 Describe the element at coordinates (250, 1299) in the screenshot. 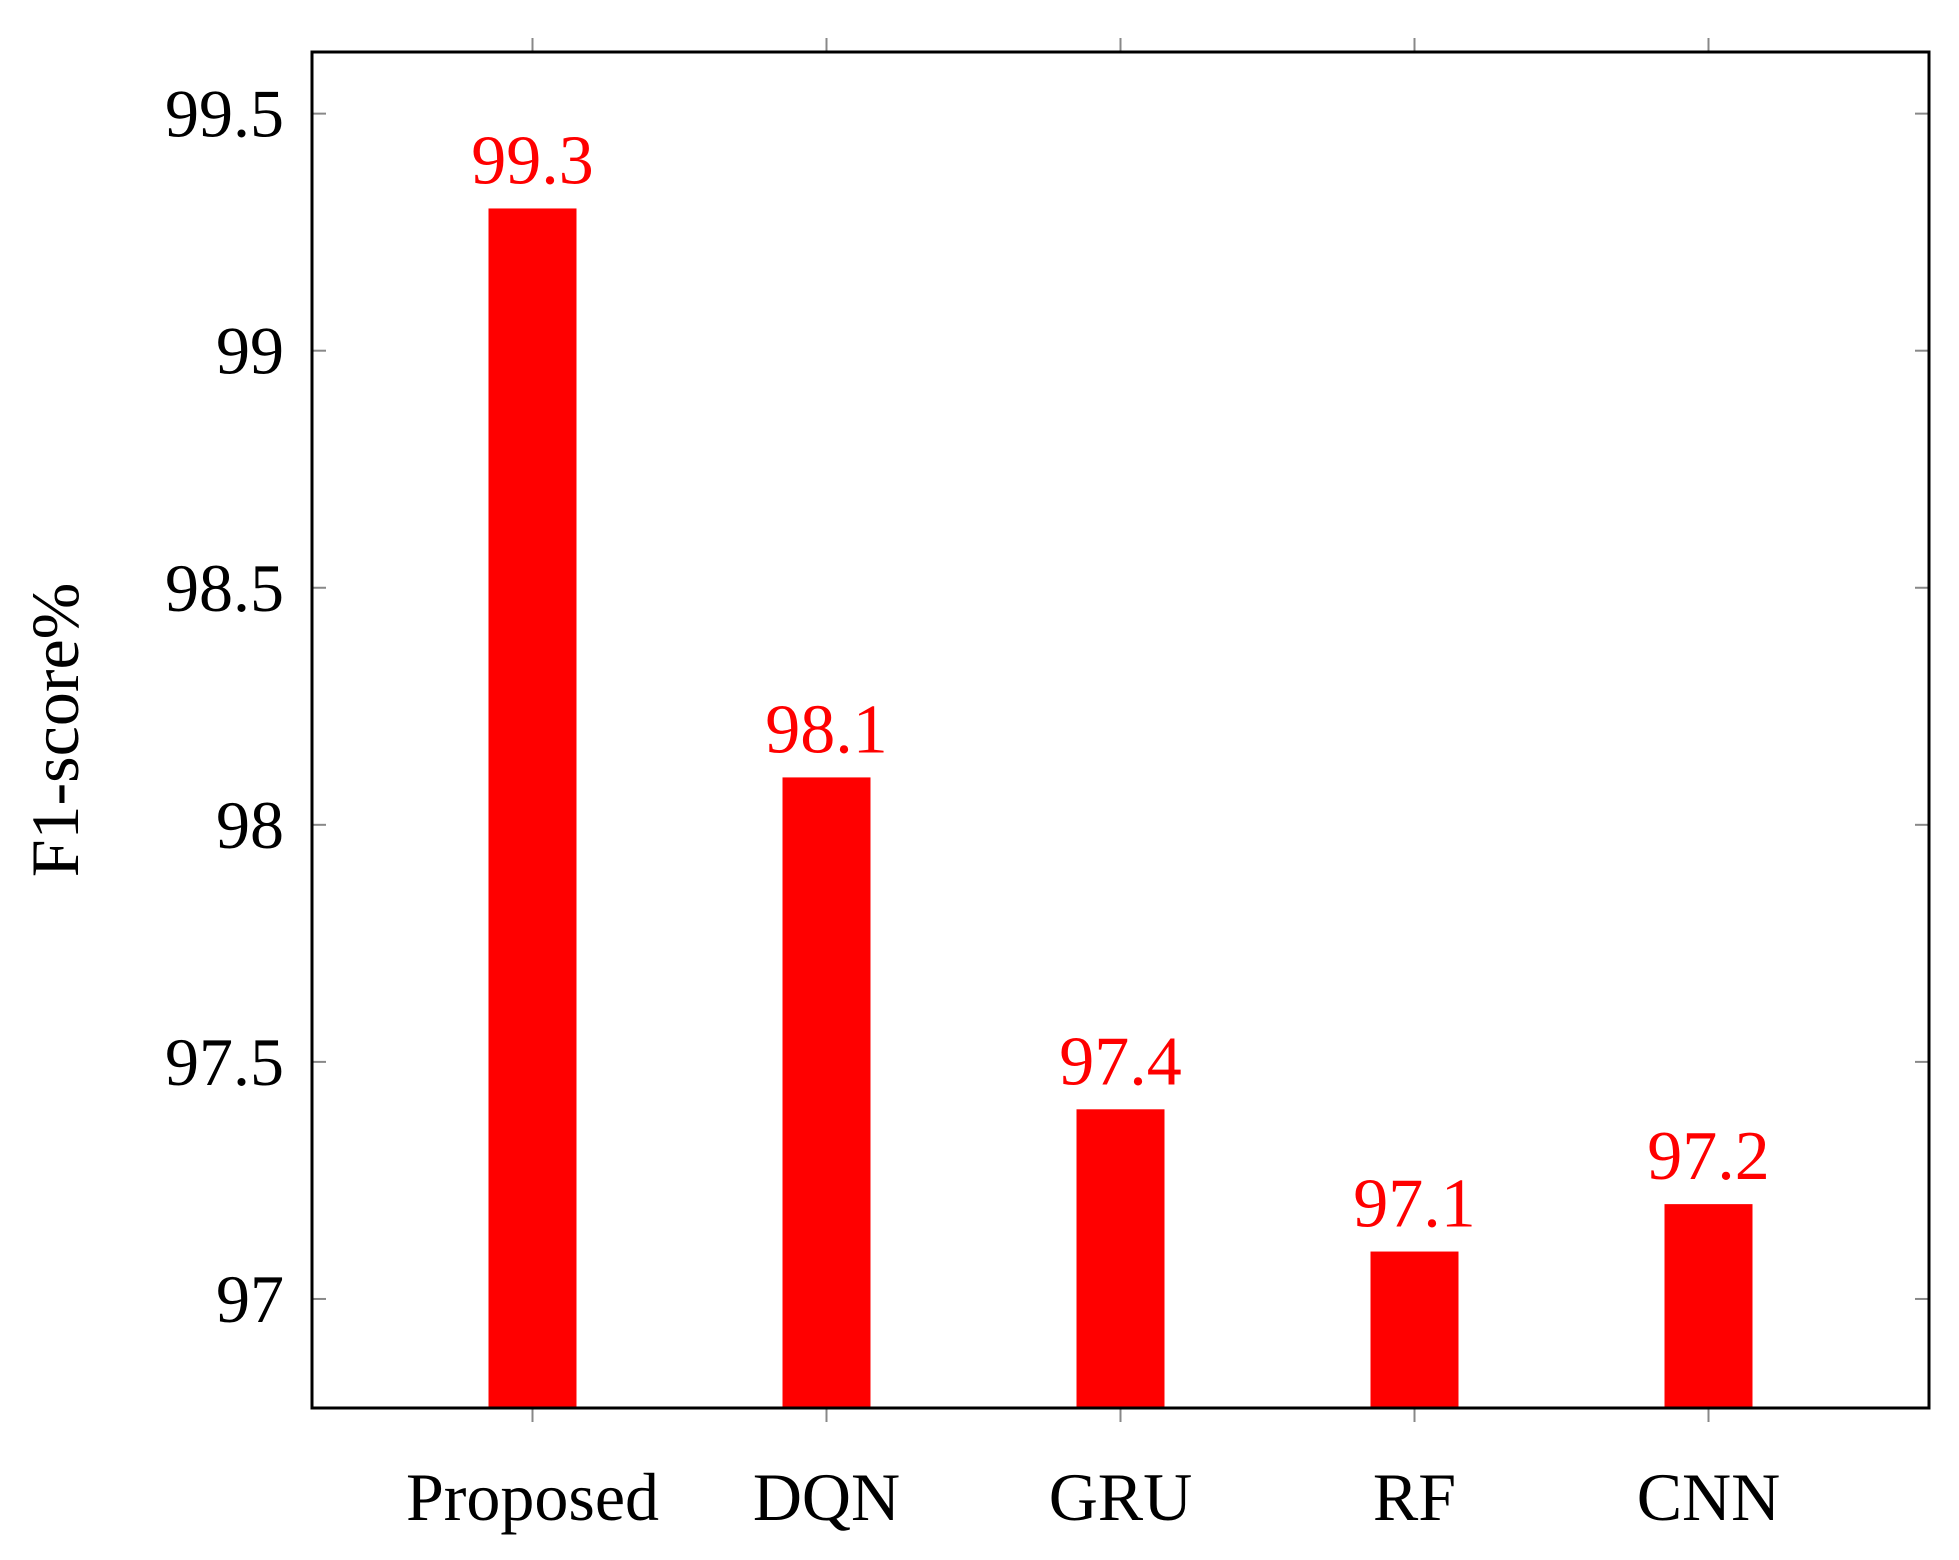

I see `y-tick-label: 97` at that location.